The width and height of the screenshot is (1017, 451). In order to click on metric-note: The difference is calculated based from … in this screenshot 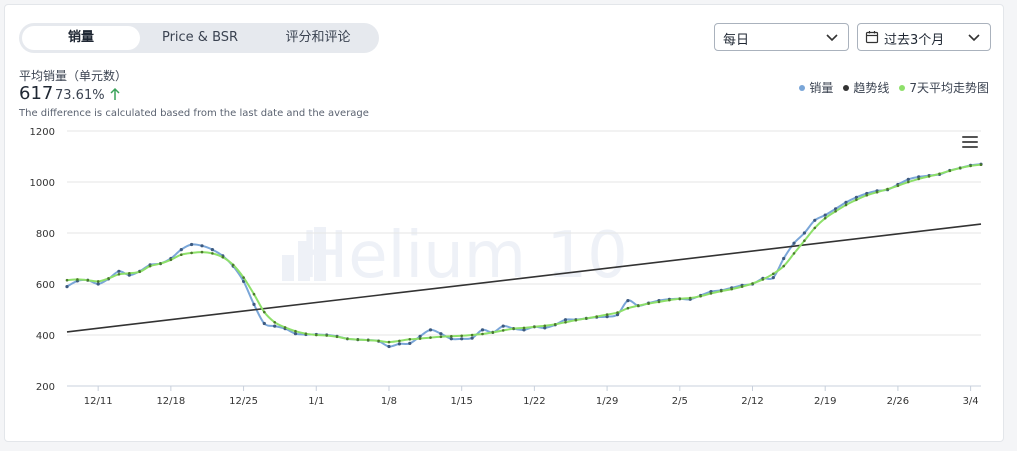, I will do `click(194, 113)`.